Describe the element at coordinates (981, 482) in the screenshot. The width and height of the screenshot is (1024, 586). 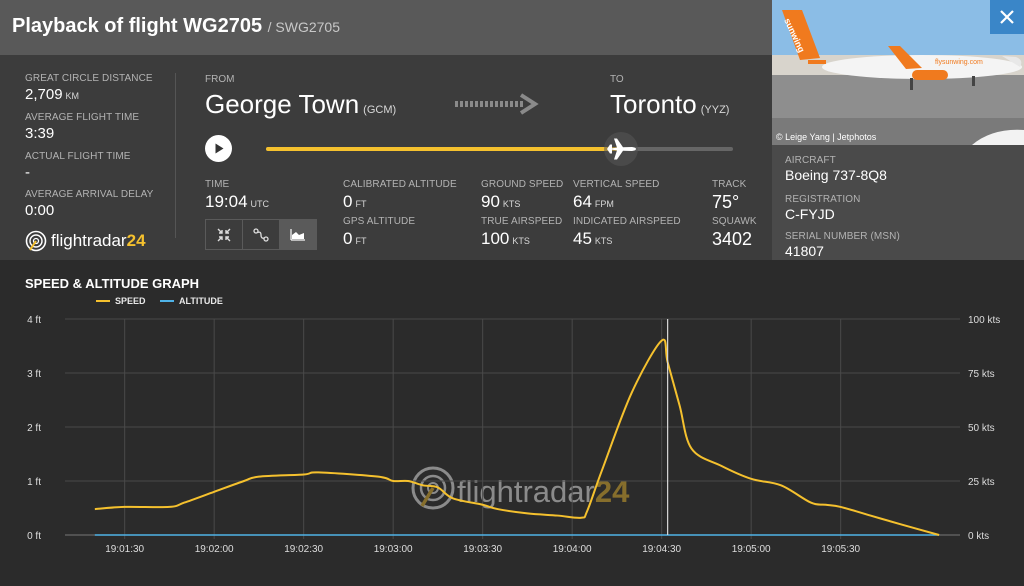
I see `y-right-tick-label: 25 kts` at that location.